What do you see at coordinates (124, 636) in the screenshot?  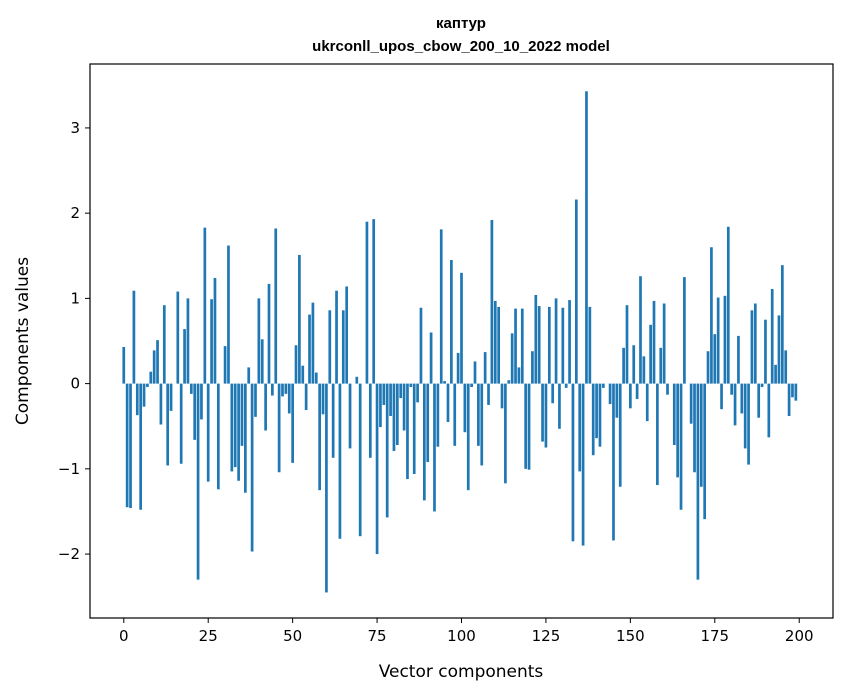 I see `x-tick-label: 0` at bounding box center [124, 636].